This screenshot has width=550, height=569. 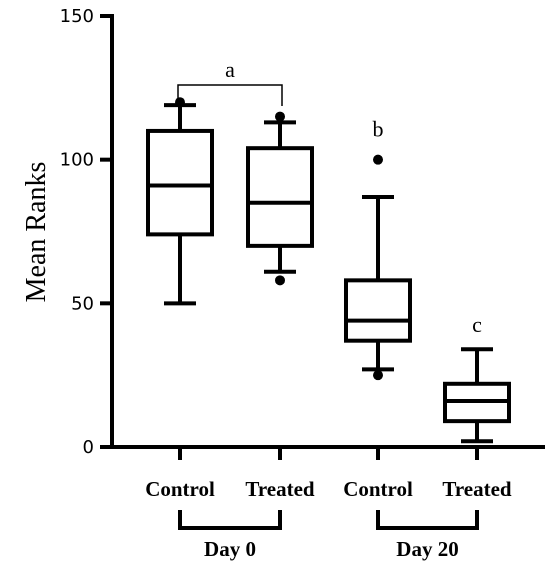 What do you see at coordinates (427, 549) in the screenshot?
I see `group-label: Day 20` at bounding box center [427, 549].